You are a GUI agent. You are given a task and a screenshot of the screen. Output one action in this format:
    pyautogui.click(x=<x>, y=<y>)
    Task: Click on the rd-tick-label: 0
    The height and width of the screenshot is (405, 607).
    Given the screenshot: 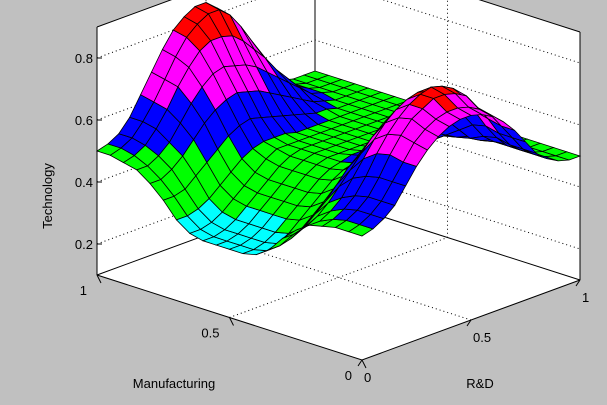 What is the action you would take?
    pyautogui.click(x=367, y=377)
    